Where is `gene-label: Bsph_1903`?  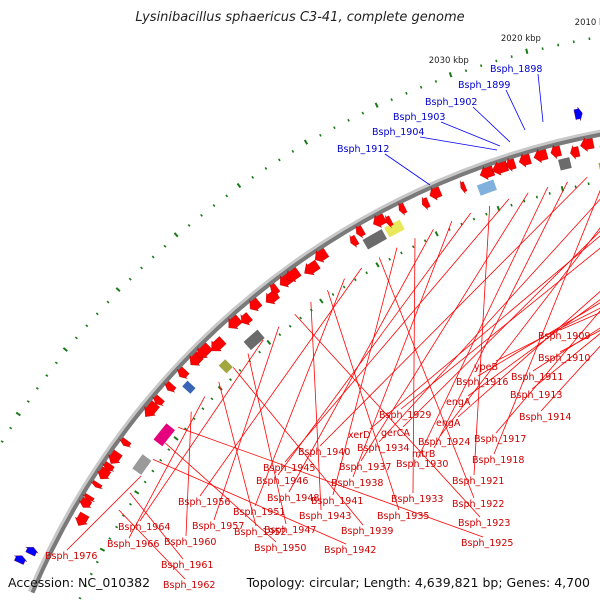
gene-label: Bsph_1903 is located at coordinates (419, 117).